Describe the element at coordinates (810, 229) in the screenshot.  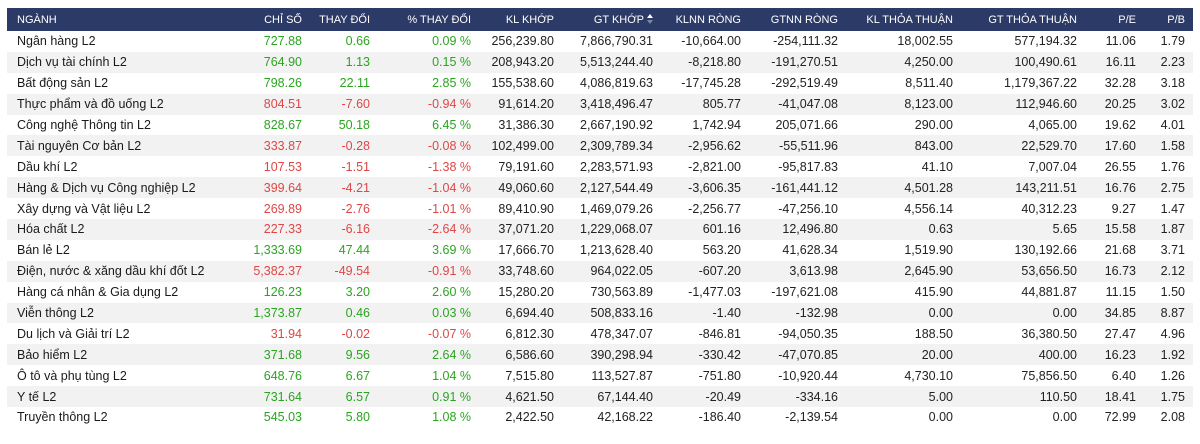
I see `foreign-net-value: 12,496.80` at that location.